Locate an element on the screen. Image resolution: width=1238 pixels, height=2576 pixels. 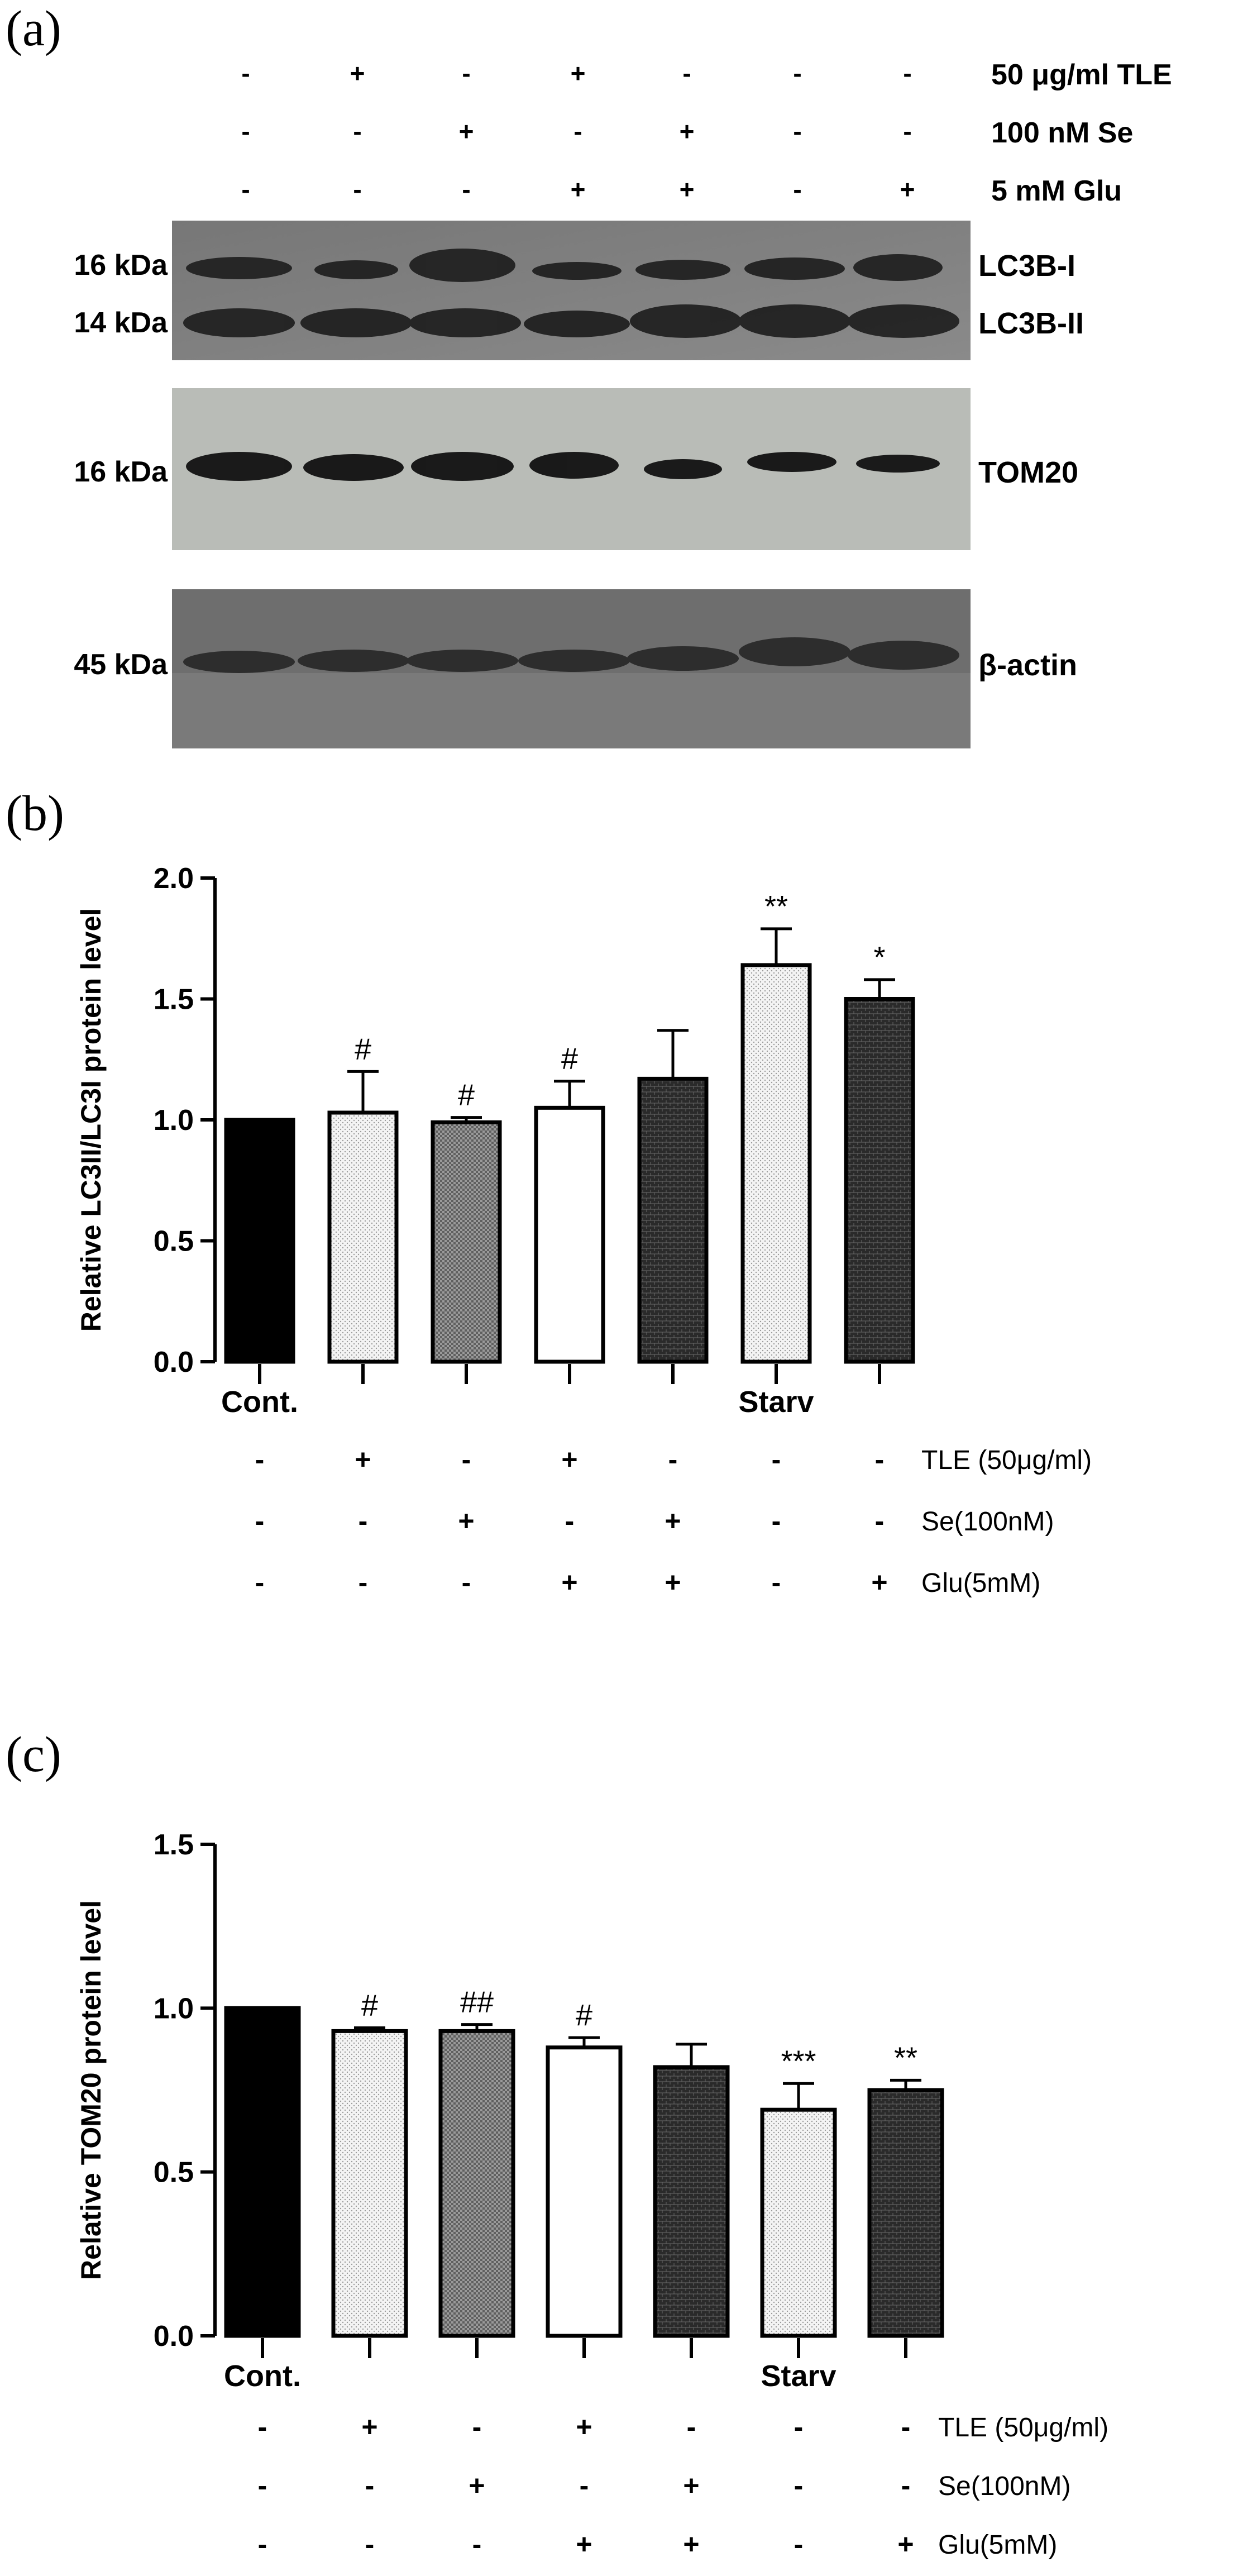
blot-label-lc3b-i: LC3B-I is located at coordinates (1027, 266).